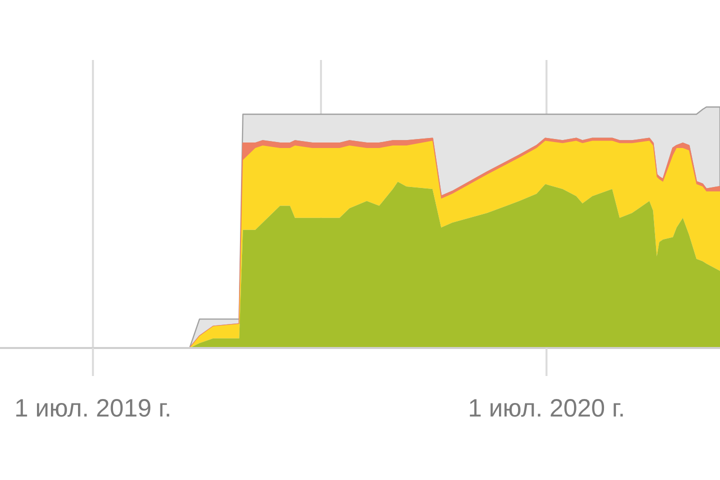 The image size is (720, 480). Describe the element at coordinates (547, 408) in the screenshot. I see `x-tick-label: 1 июл. 2020 г.` at that location.